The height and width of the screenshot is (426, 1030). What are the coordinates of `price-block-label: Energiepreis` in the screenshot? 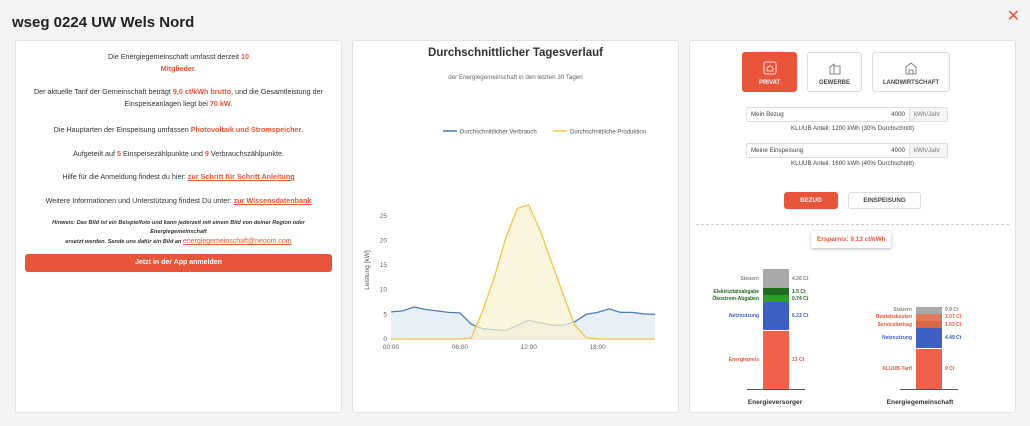 It's located at (743, 359).